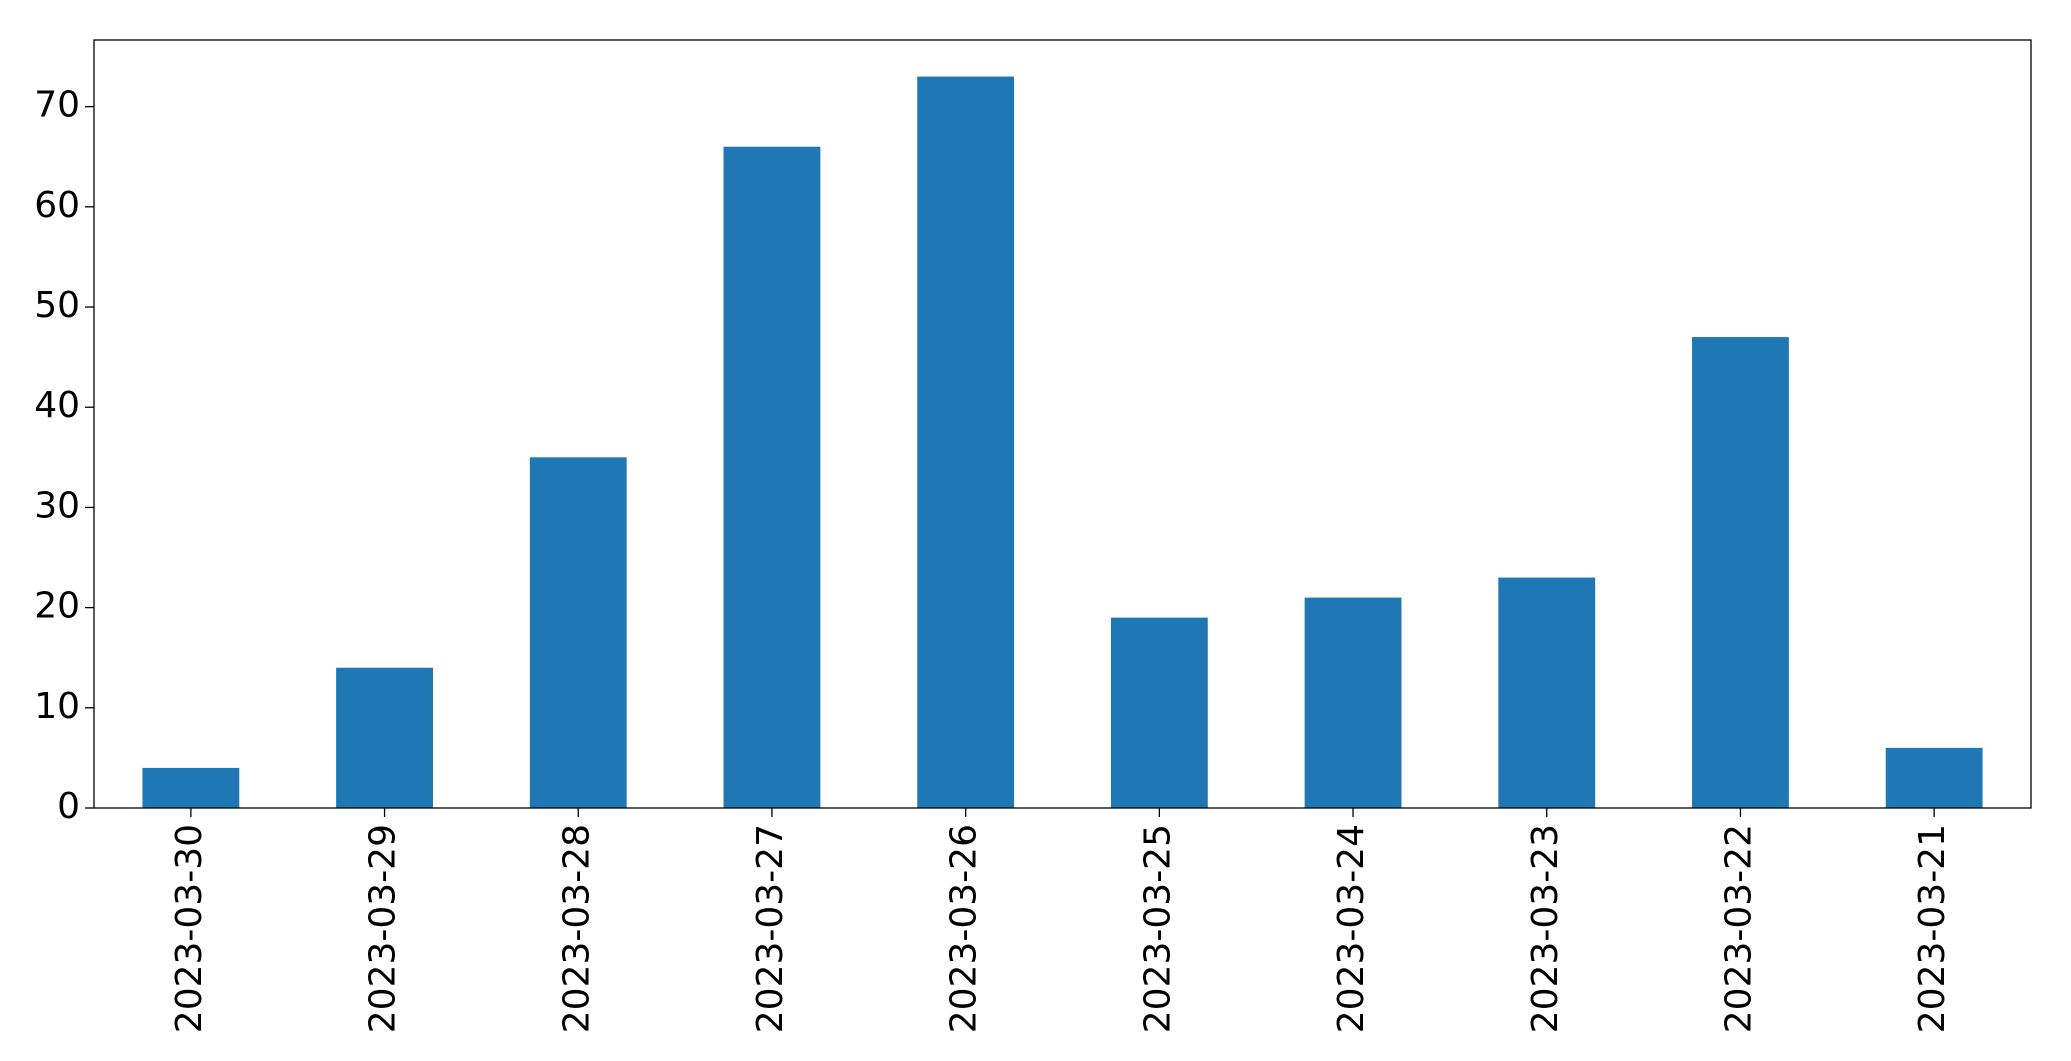 The image size is (2071, 1061). Describe the element at coordinates (189, 928) in the screenshot. I see `x-tick-label: 2023-03-30` at that location.